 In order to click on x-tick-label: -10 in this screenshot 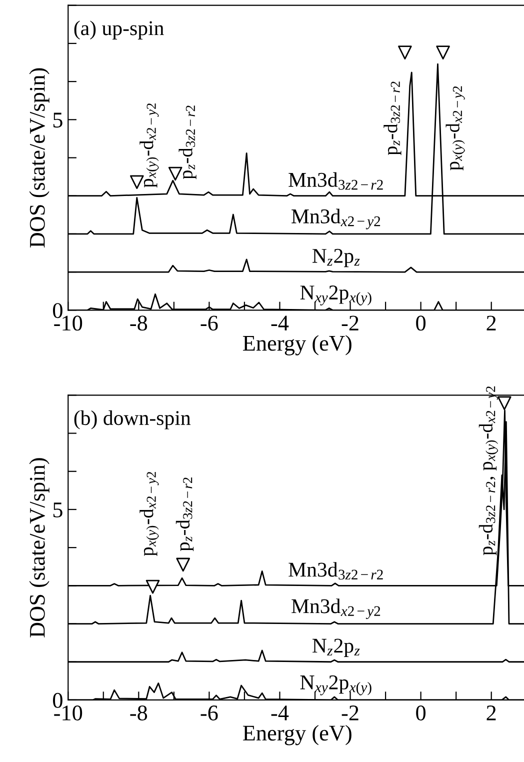, I will do `click(68, 712)`.